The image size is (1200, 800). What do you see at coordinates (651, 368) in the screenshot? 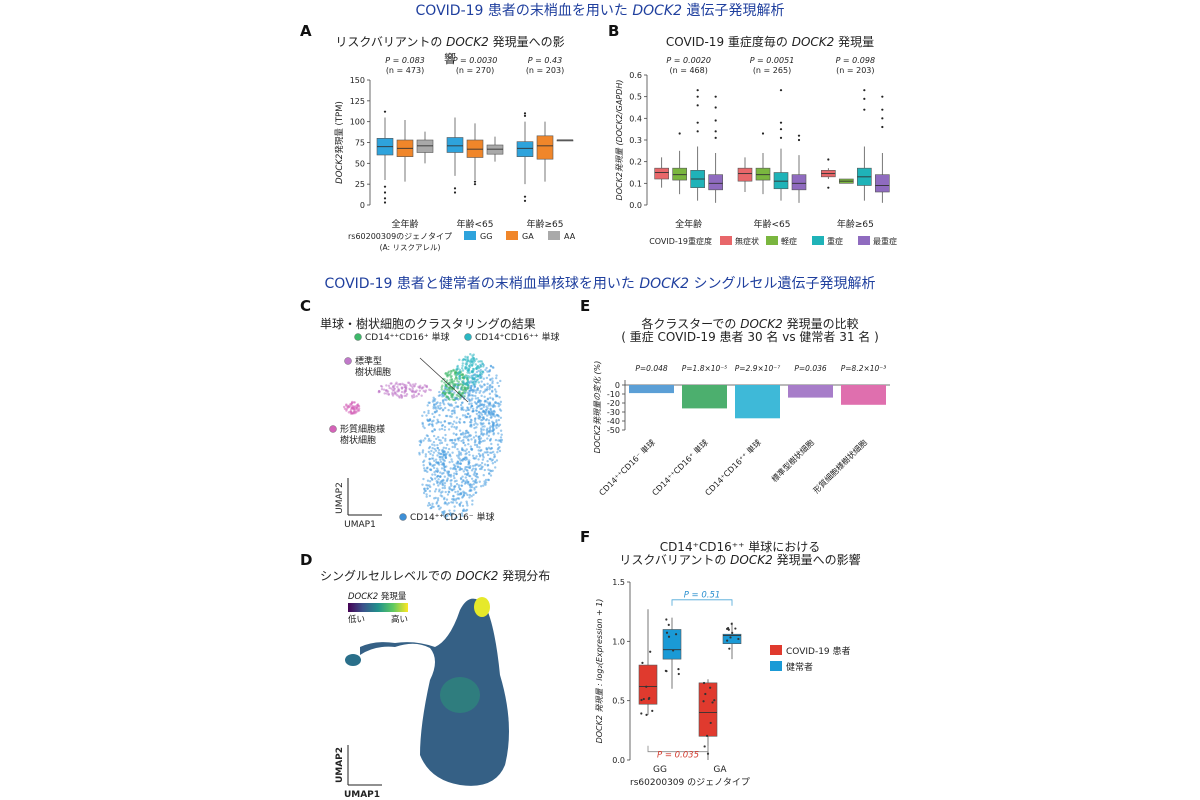
I see `e-pvalue: P=0.048` at bounding box center [651, 368].